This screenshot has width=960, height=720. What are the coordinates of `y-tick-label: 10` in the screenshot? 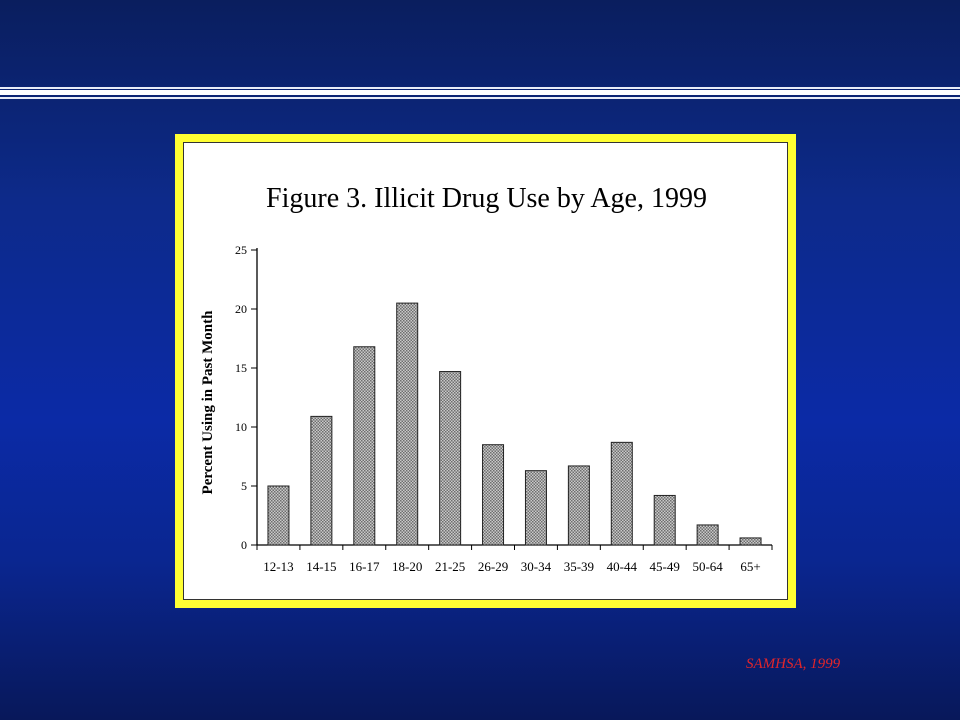 It's located at (241, 427).